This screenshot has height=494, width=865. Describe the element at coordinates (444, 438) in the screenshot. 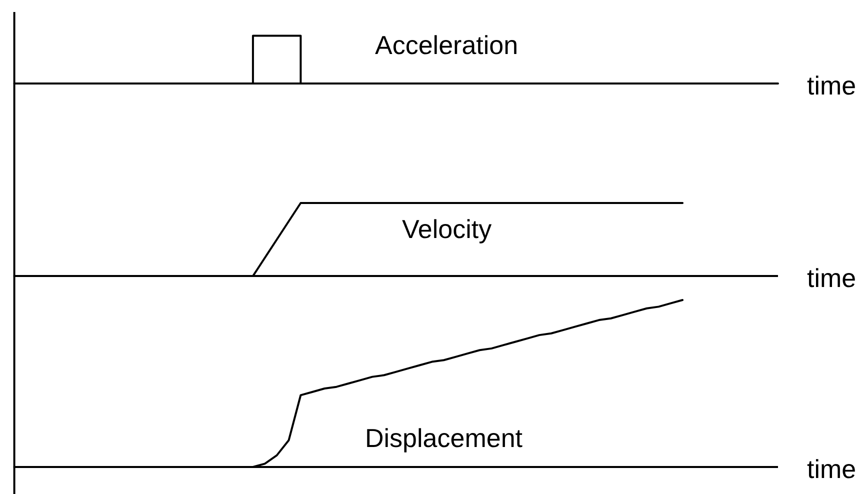

I see `series-label: Displacement` at that location.